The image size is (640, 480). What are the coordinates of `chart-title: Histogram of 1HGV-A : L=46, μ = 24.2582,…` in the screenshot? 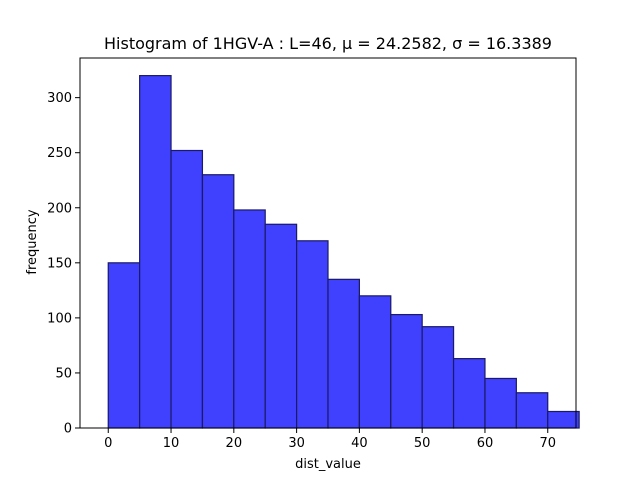 It's located at (328, 43).